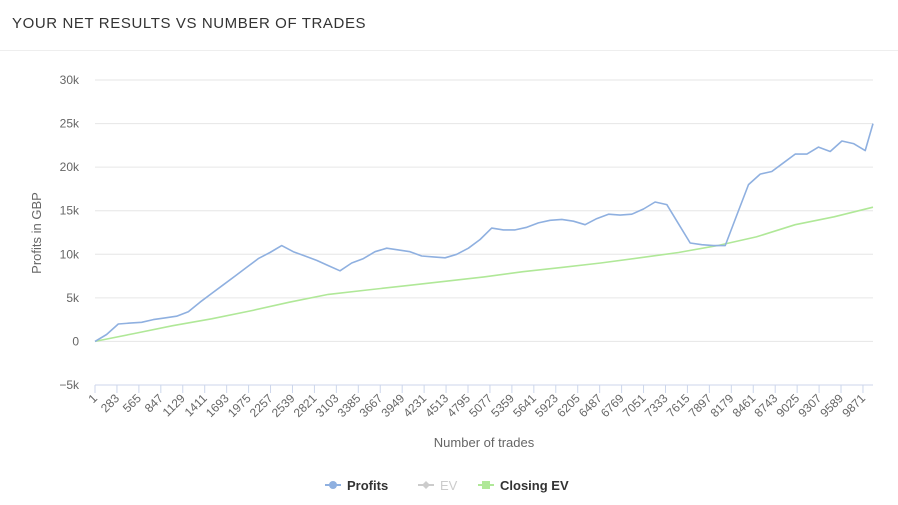 The width and height of the screenshot is (898, 505). What do you see at coordinates (484, 442) in the screenshot?
I see `x-axis-title: Number of trades` at bounding box center [484, 442].